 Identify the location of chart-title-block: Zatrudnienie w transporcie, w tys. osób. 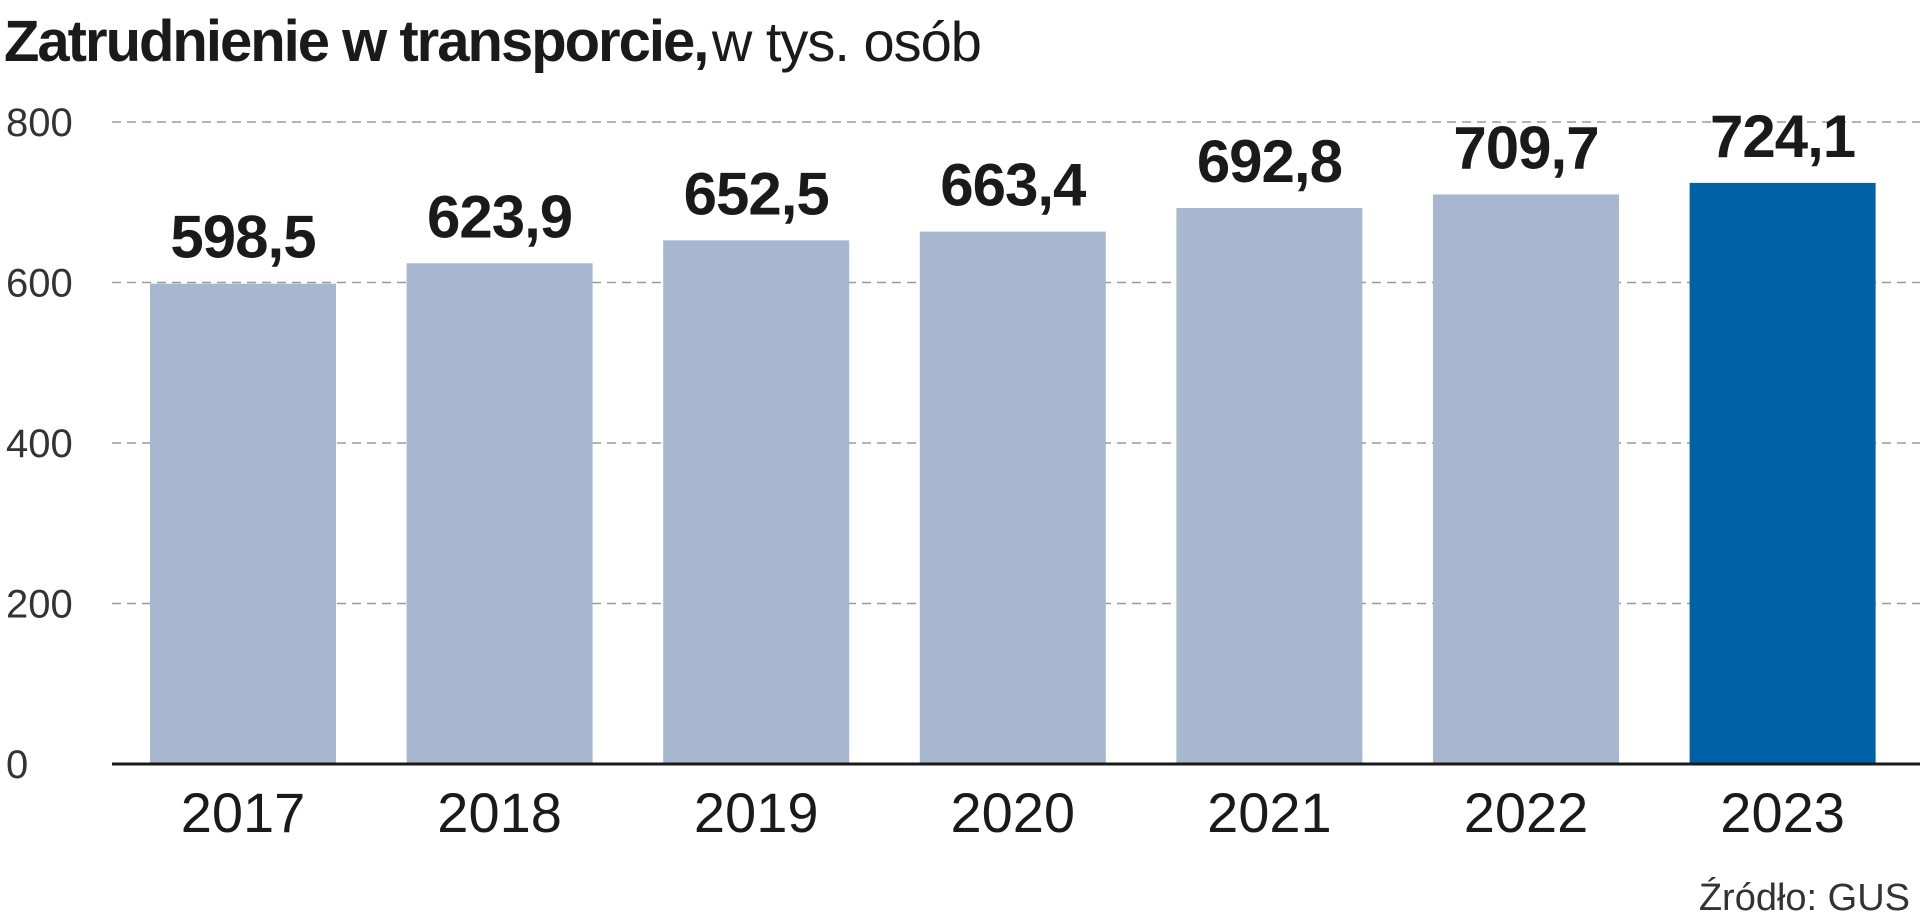
(493, 42).